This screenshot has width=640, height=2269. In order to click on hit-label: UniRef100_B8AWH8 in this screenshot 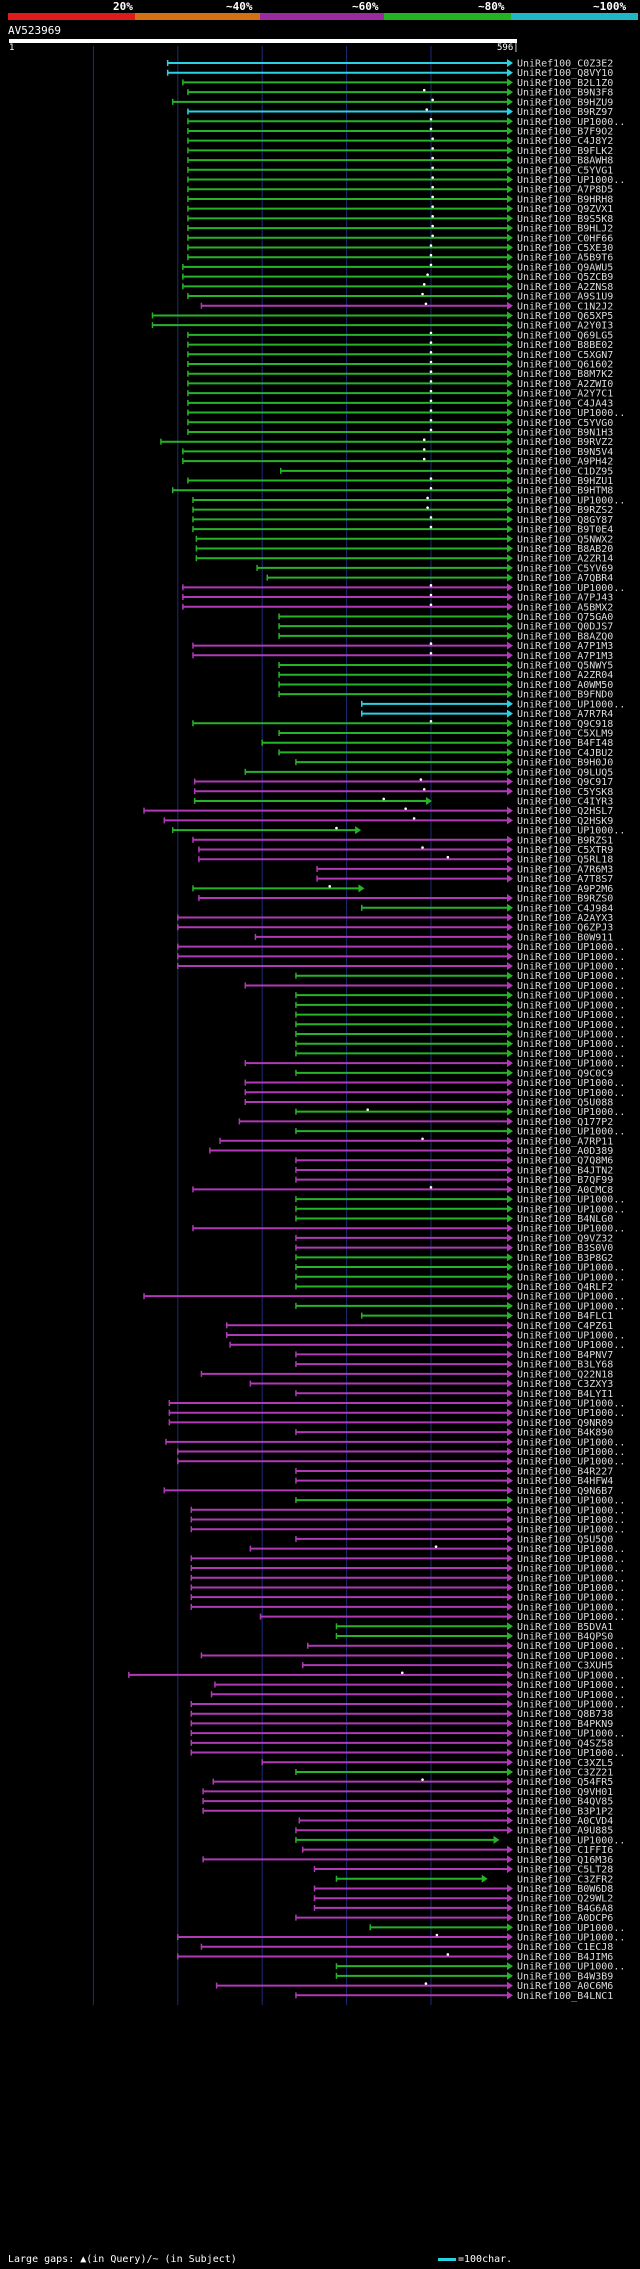, I will do `click(565, 161)`.